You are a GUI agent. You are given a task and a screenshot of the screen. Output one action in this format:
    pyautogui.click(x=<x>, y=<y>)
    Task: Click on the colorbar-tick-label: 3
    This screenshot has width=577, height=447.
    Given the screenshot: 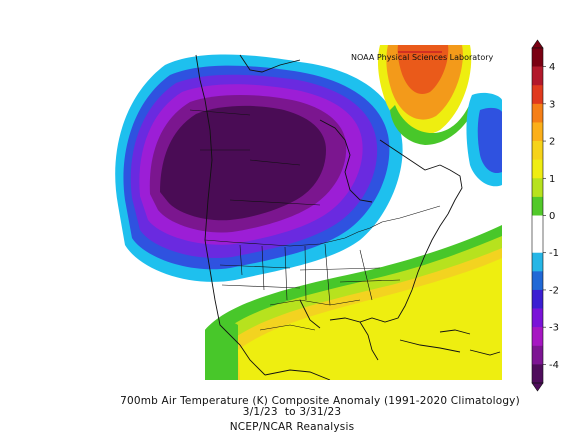 What is the action you would take?
    pyautogui.click(x=552, y=104)
    